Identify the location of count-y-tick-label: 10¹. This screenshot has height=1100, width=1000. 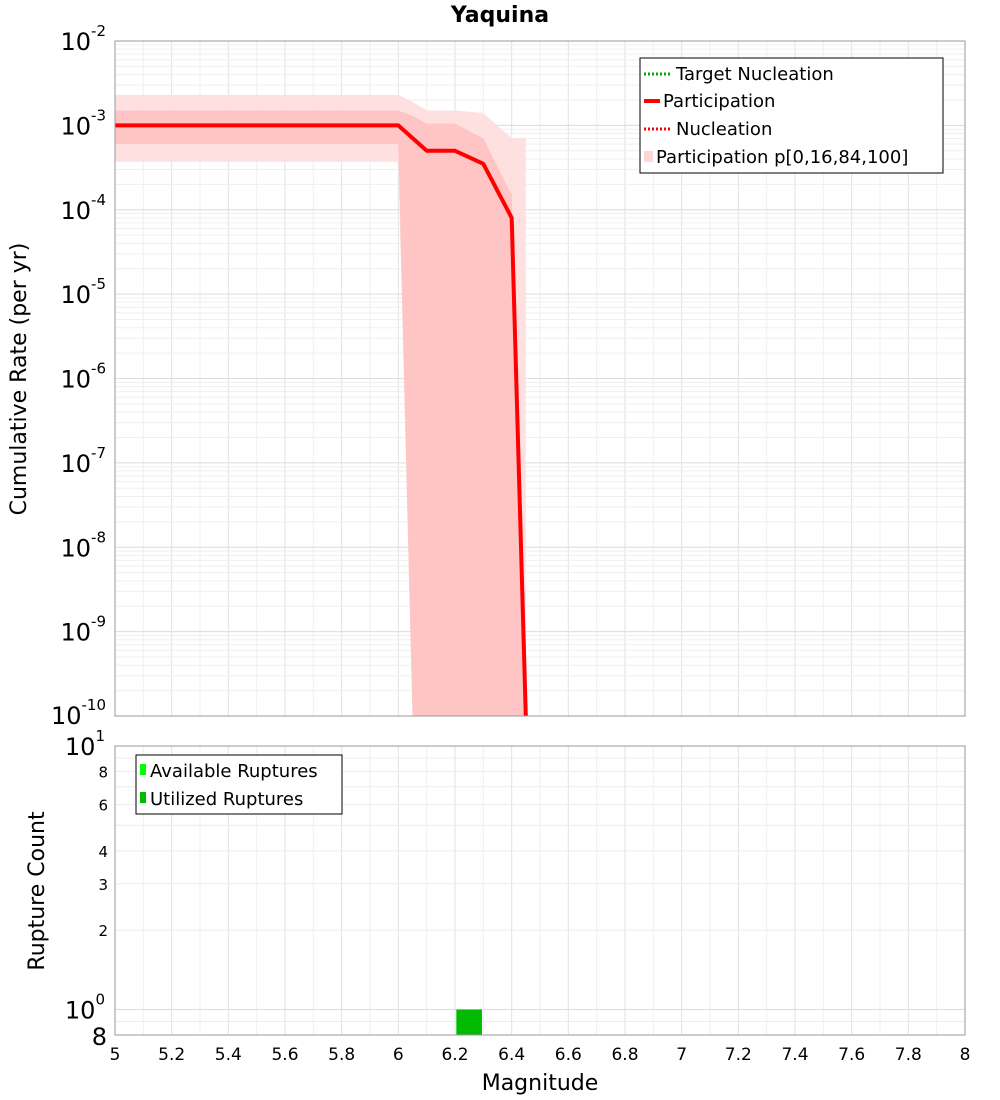
(85, 744).